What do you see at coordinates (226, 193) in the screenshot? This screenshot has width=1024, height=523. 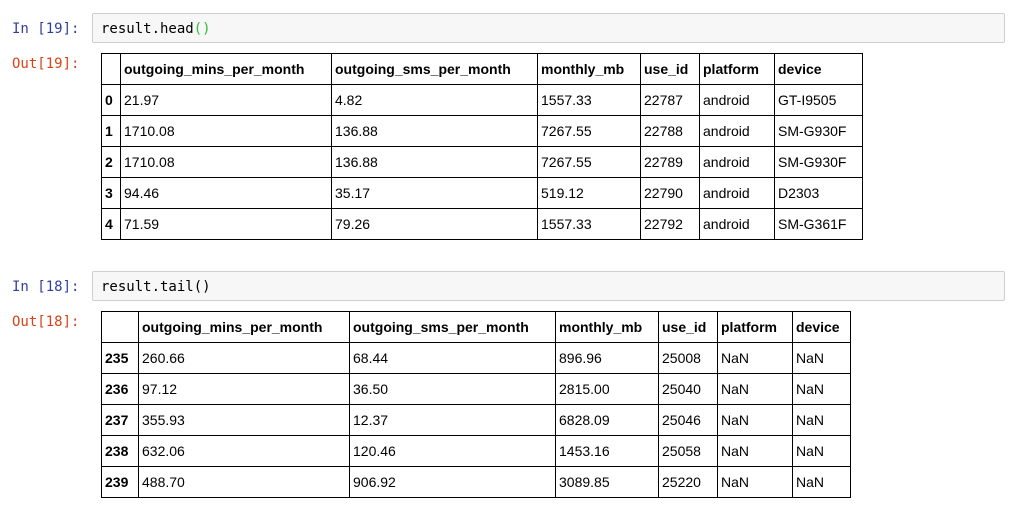 I see `table-cell: 94.46` at bounding box center [226, 193].